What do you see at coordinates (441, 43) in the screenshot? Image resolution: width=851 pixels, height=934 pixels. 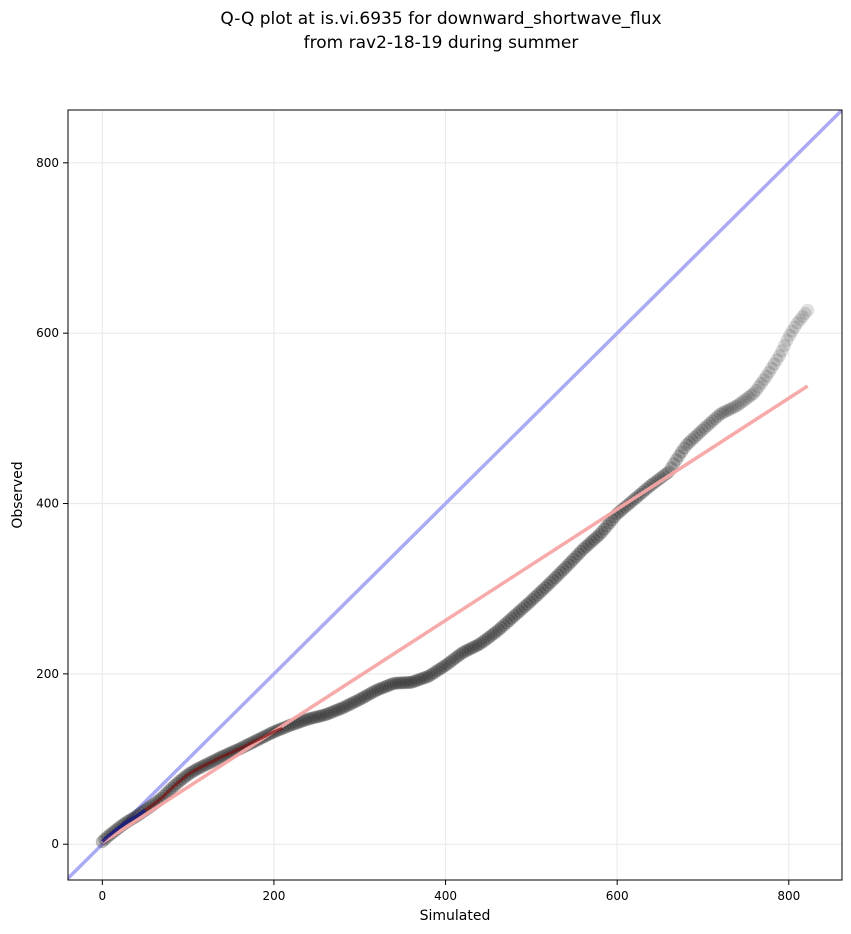 I see `chart-title-line-2: from rav2-18-19 during summer` at bounding box center [441, 43].